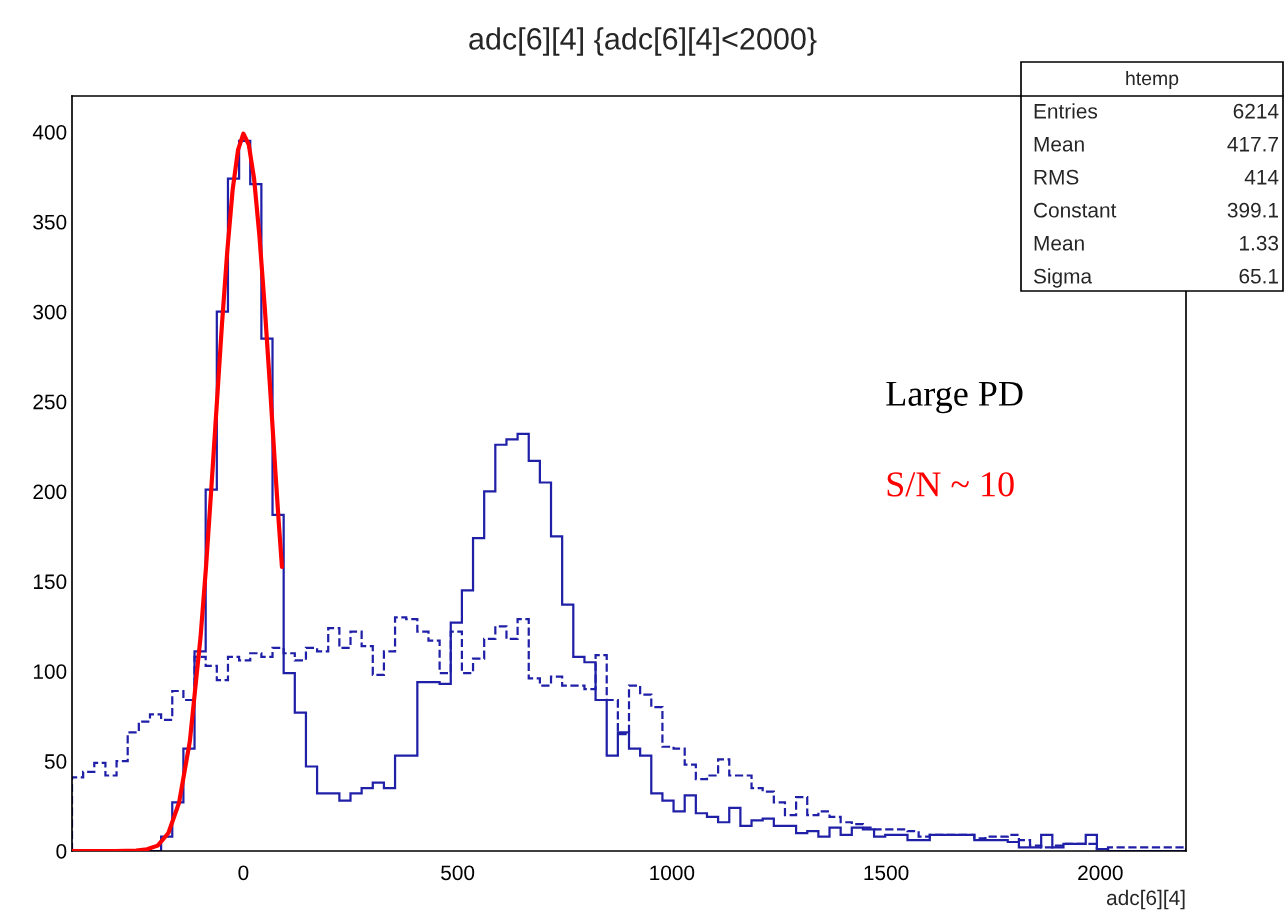  I want to click on y-tick-label: 400, so click(49, 132).